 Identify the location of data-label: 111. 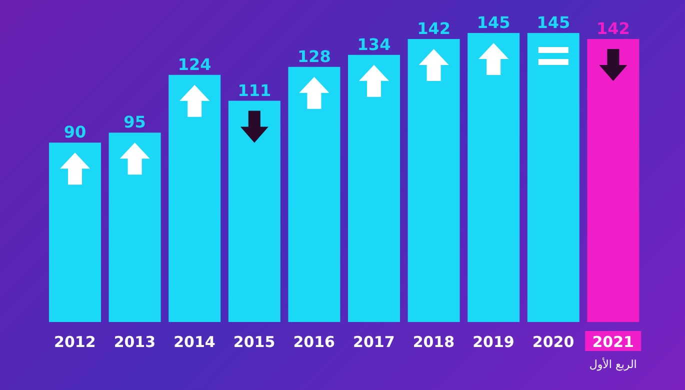
(255, 90).